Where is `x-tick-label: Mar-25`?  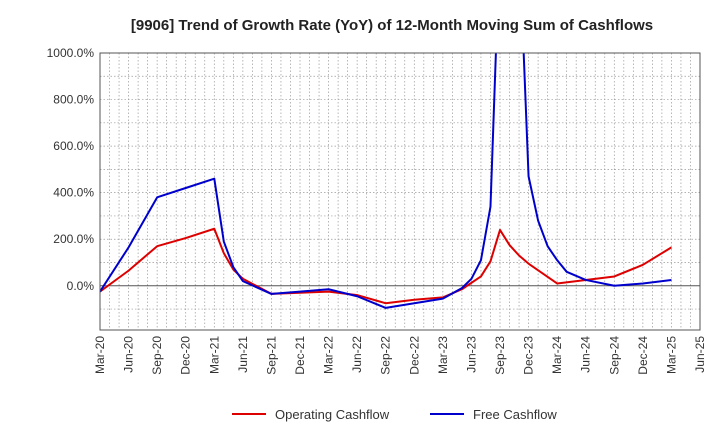
x-tick-label: Mar-25 is located at coordinates (671, 355).